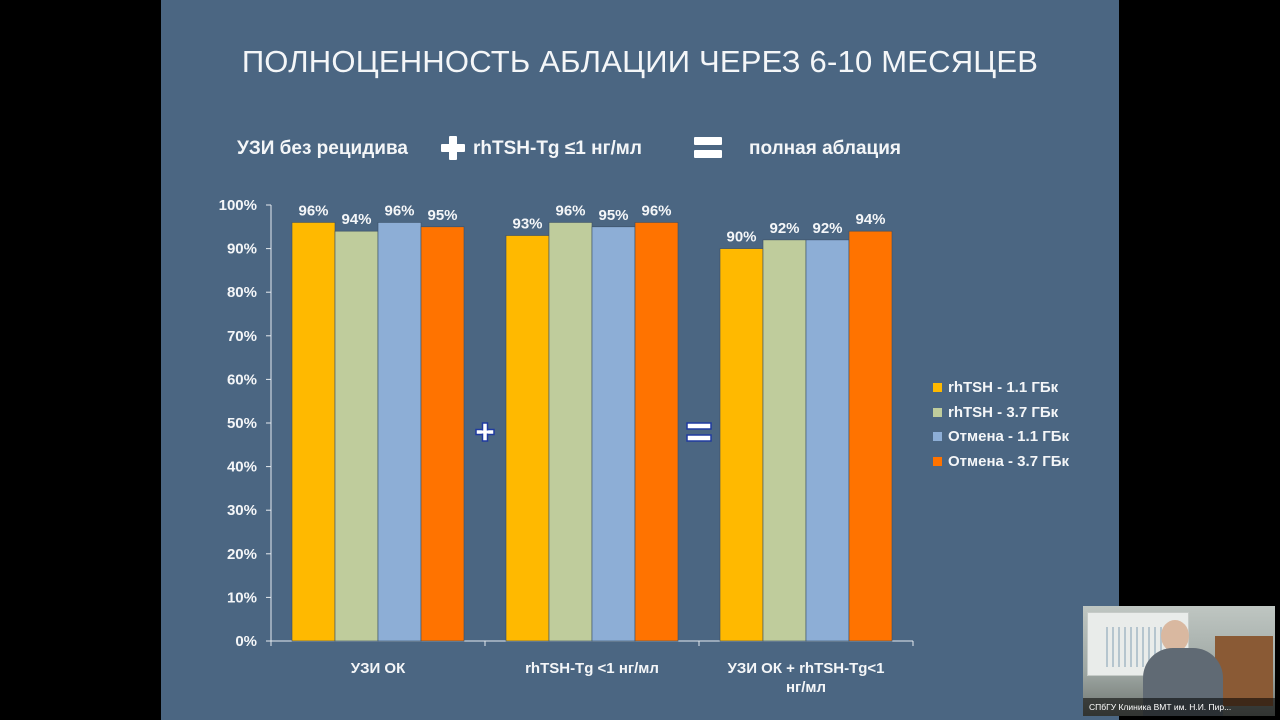  What do you see at coordinates (242, 249) in the screenshot?
I see `y-tick-label: 90%` at bounding box center [242, 249].